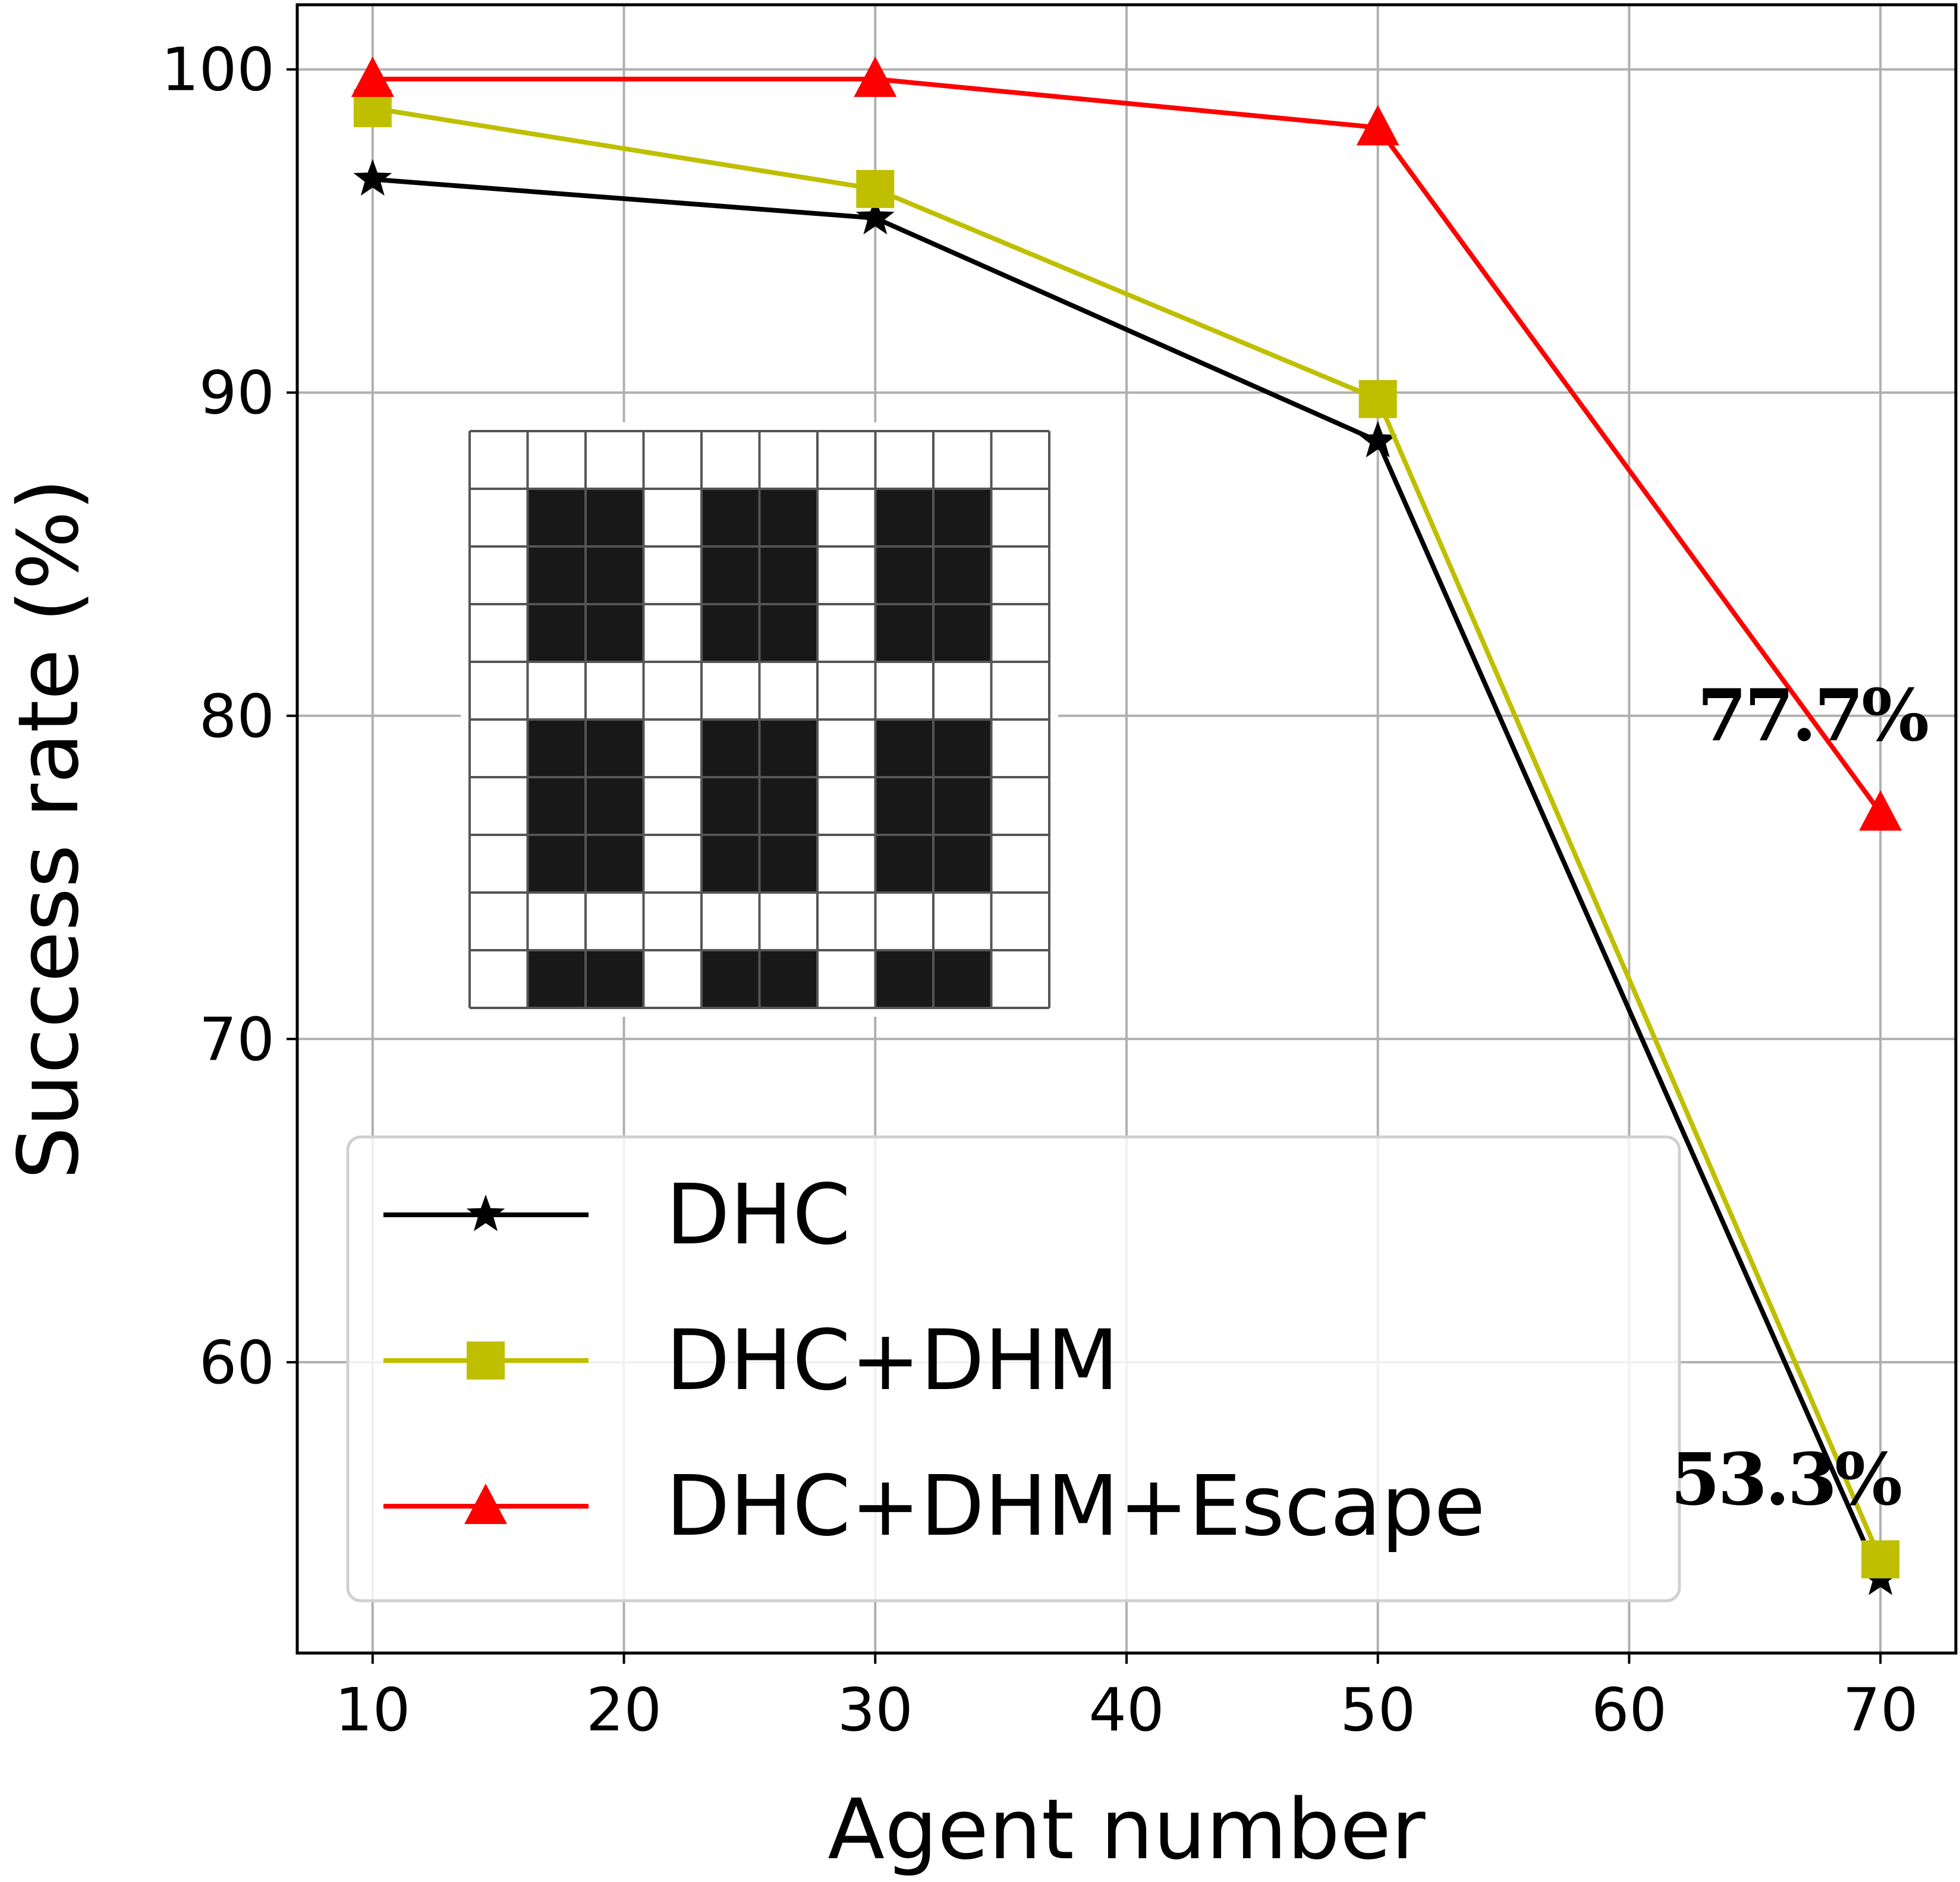 The width and height of the screenshot is (1960, 1882). Describe the element at coordinates (237, 1039) in the screenshot. I see `y-tick-label: 70` at that location.